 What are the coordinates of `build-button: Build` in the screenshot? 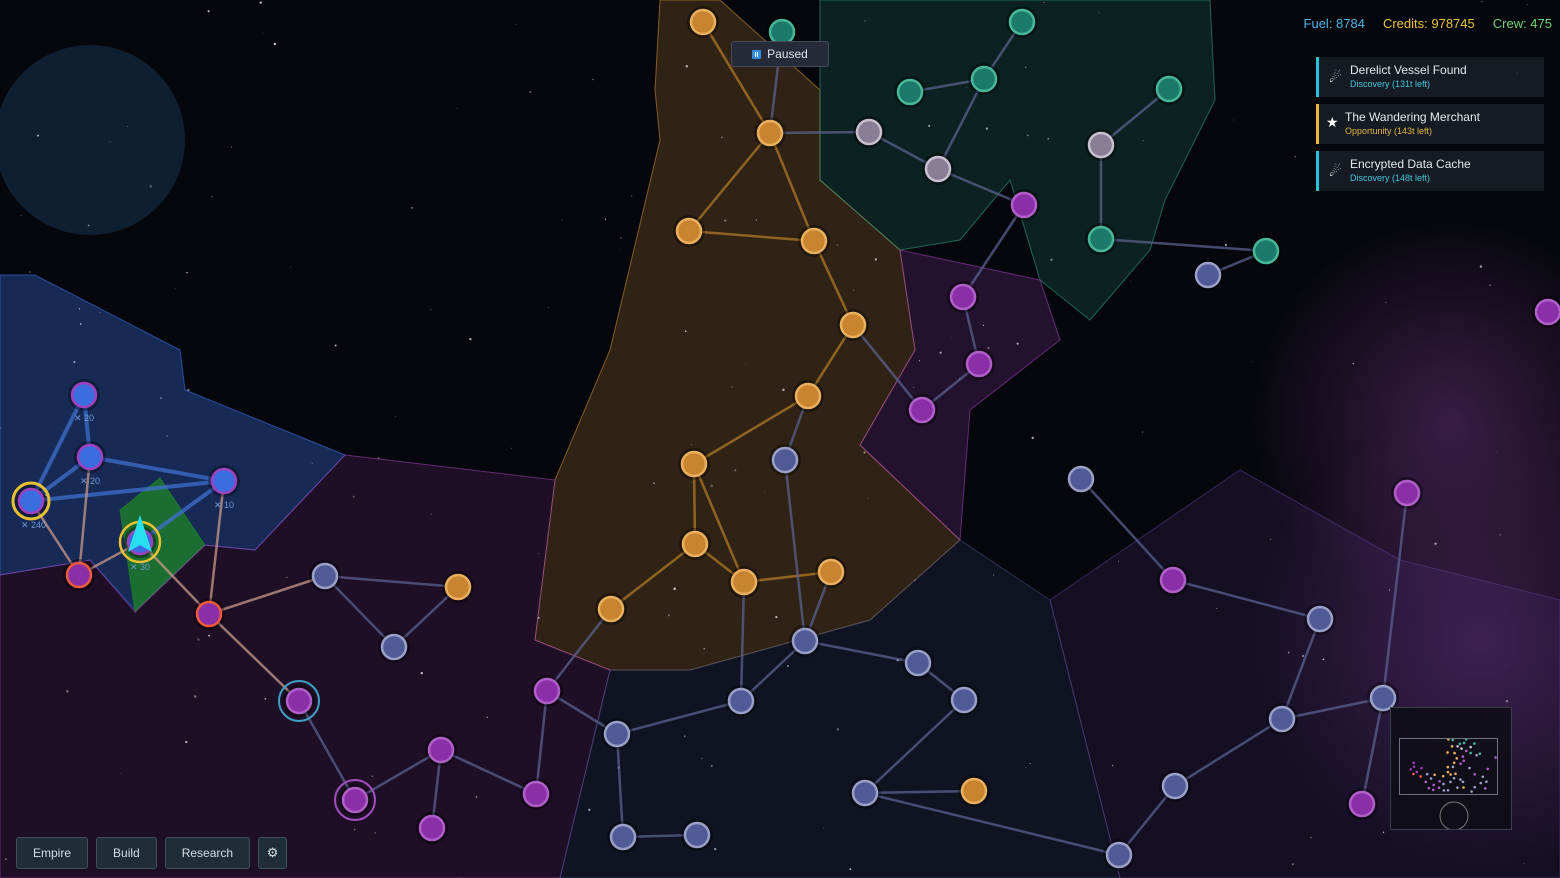 It's located at (126, 853).